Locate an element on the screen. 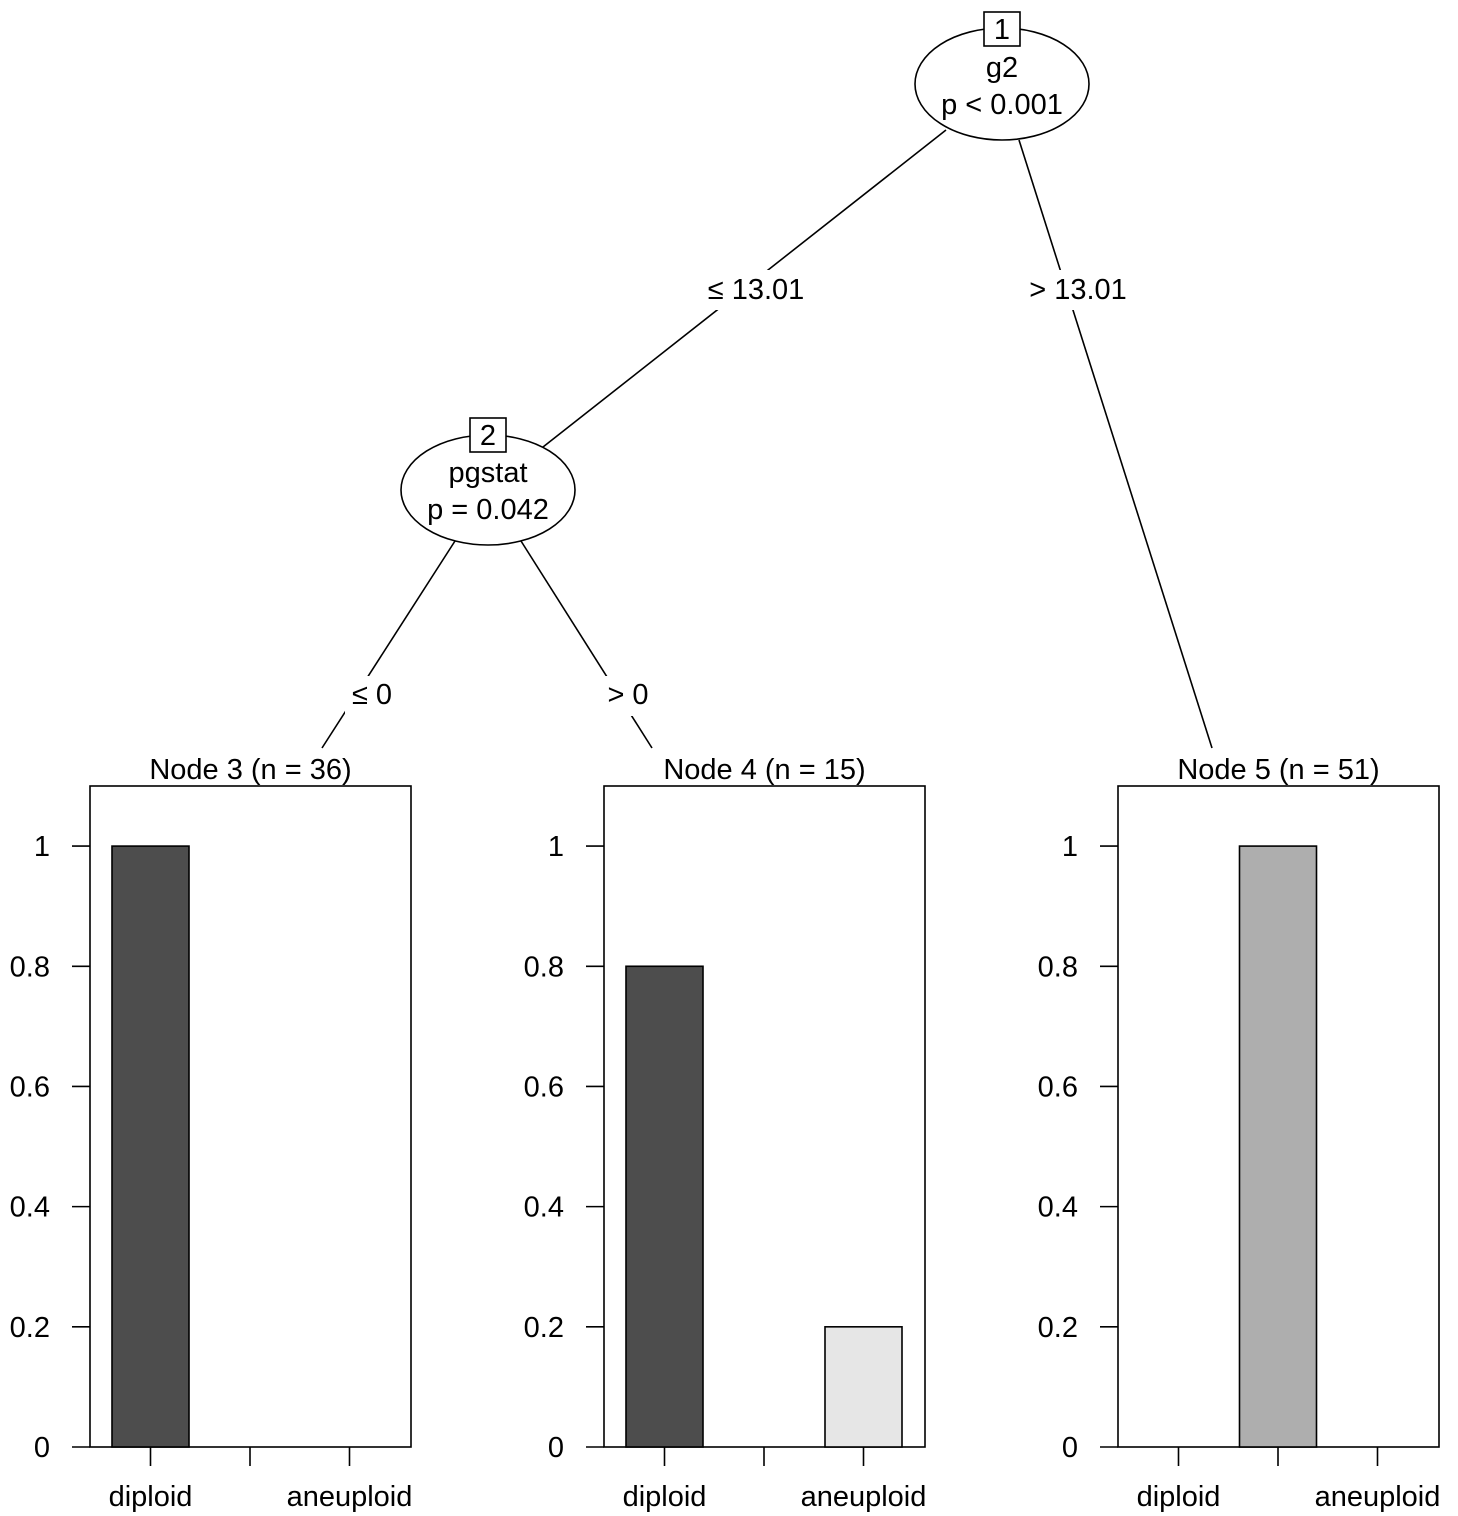 Image resolution: width=1458 pixels, height=1516 pixels. edge-label-2-4-text: > 0 is located at coordinates (627, 695).